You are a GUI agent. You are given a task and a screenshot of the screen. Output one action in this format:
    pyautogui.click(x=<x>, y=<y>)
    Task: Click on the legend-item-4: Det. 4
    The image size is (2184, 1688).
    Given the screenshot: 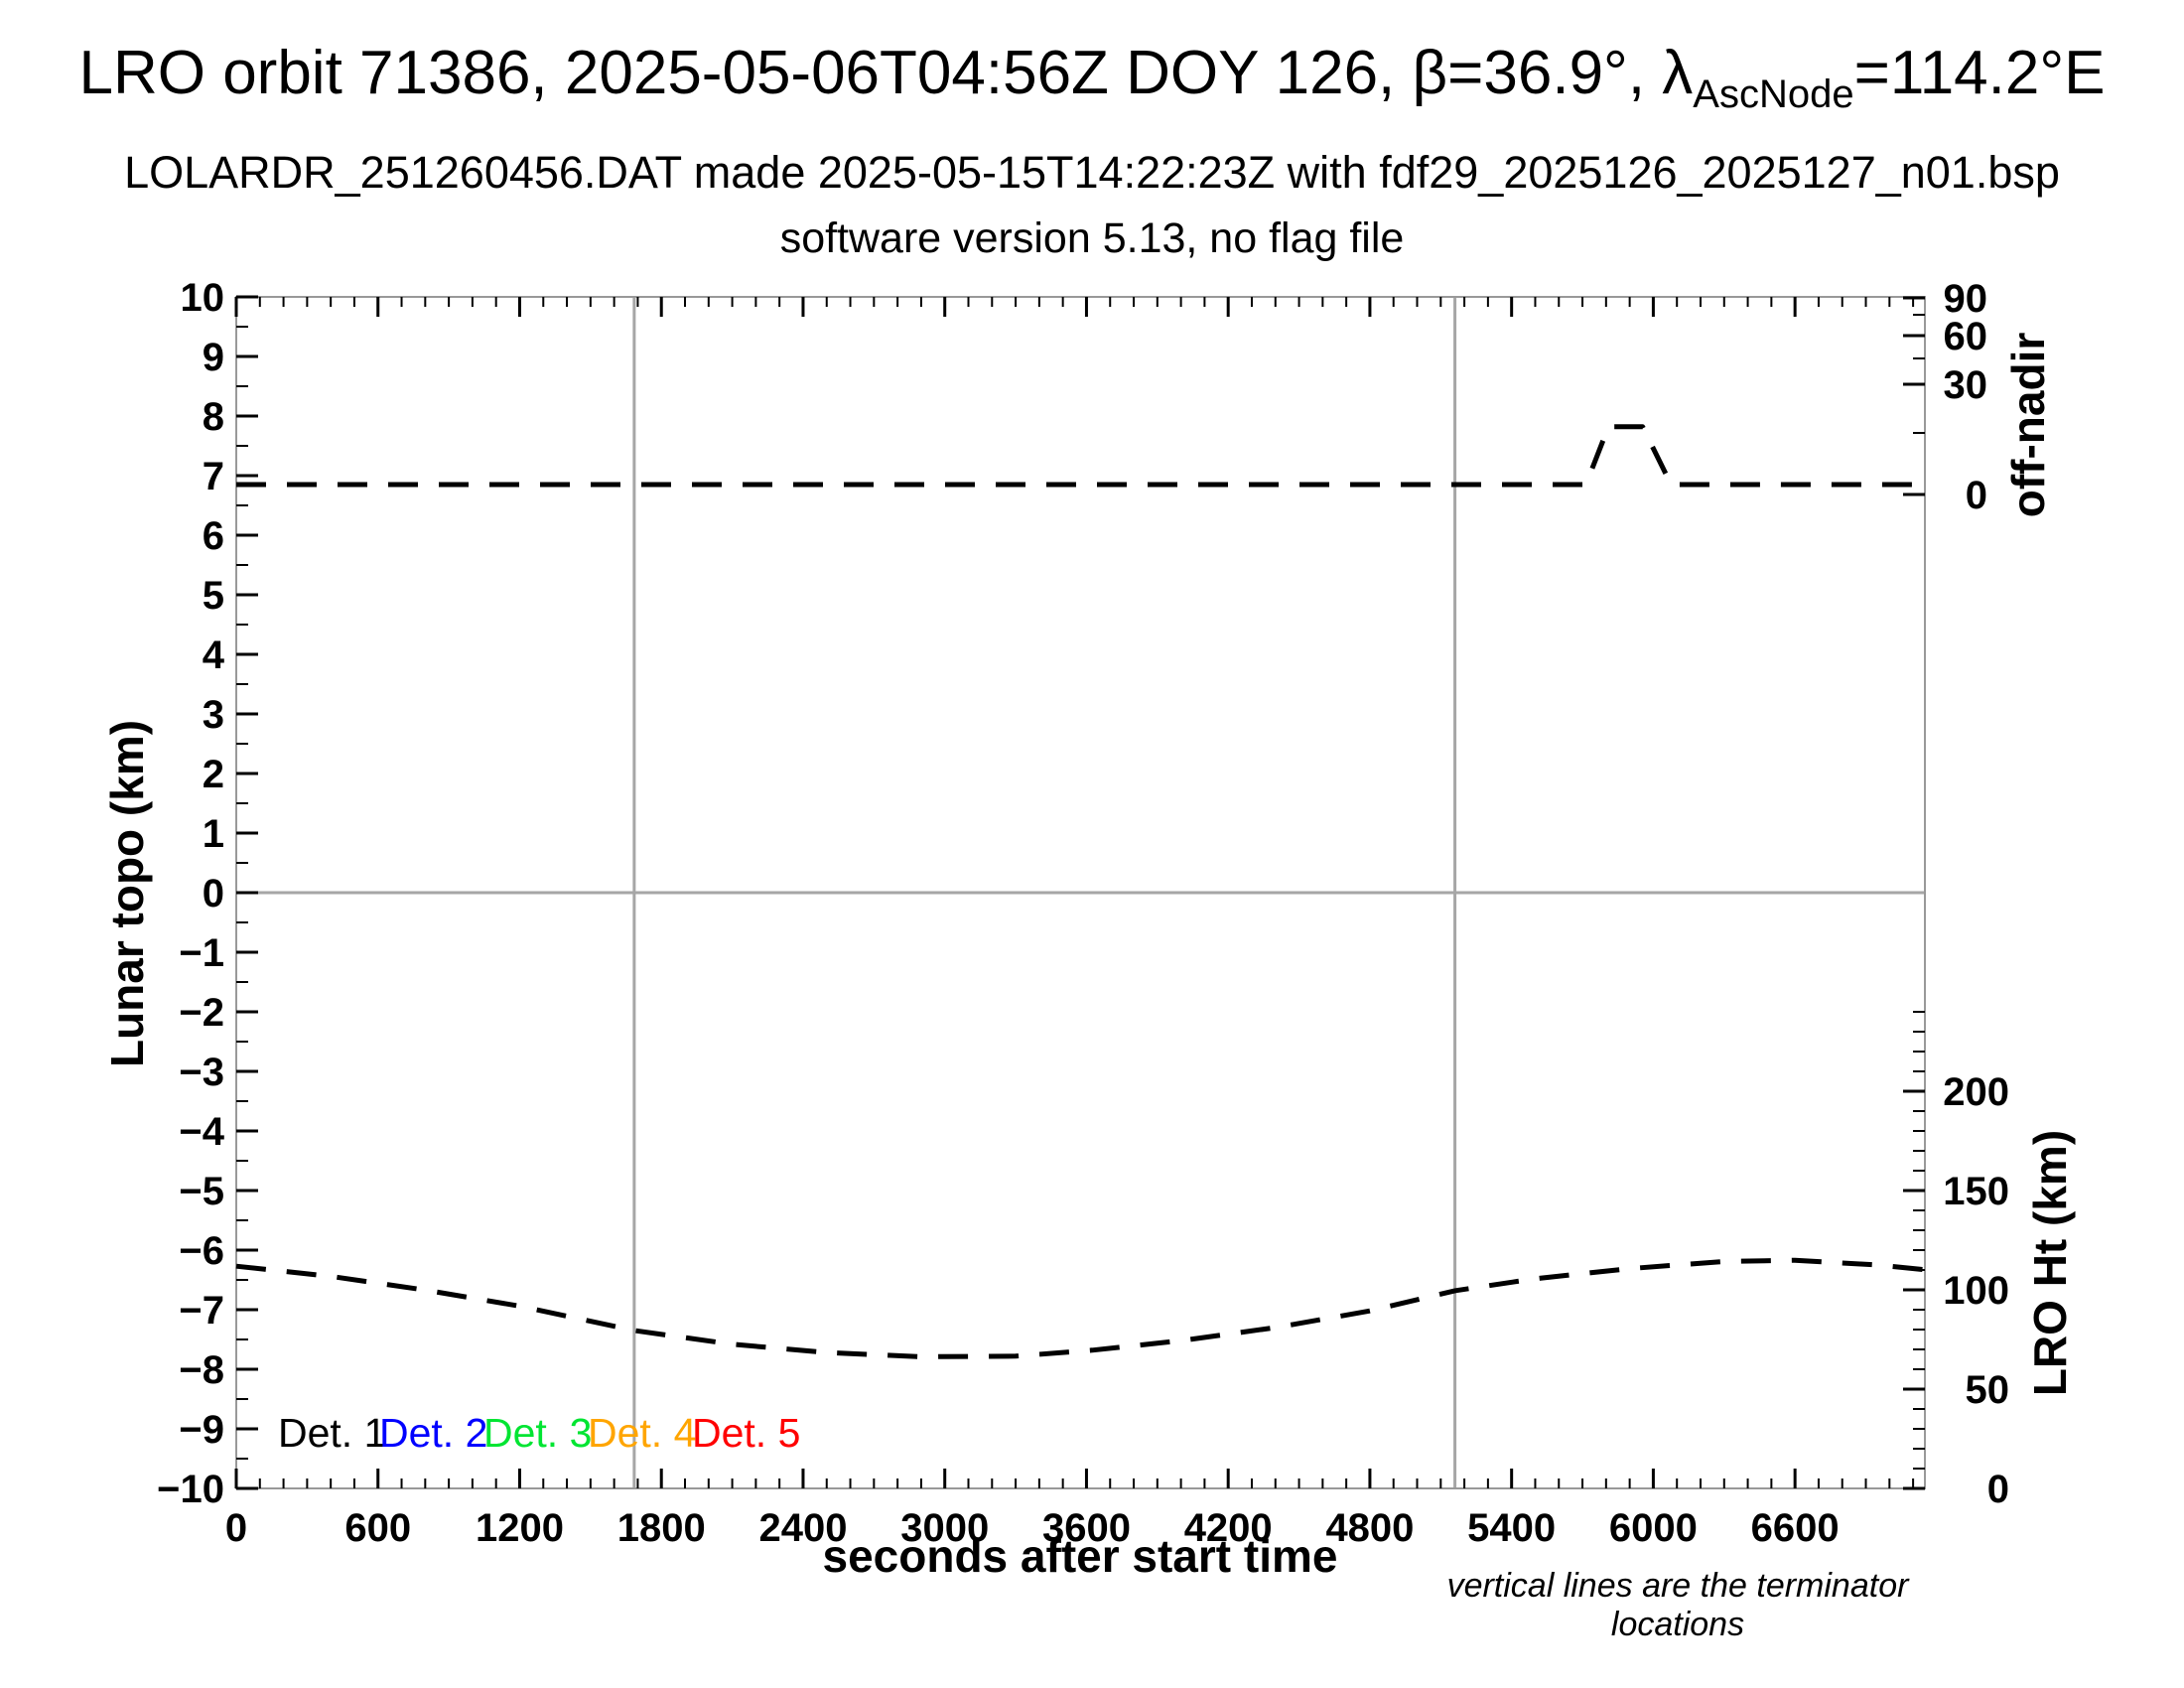 What is the action you would take?
    pyautogui.click(x=642, y=1433)
    